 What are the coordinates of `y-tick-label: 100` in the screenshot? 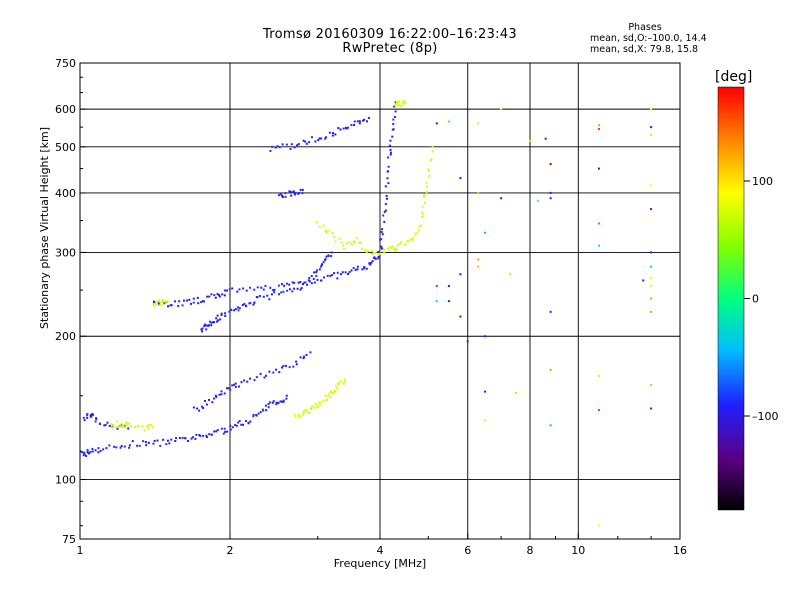 It's located at (65, 480).